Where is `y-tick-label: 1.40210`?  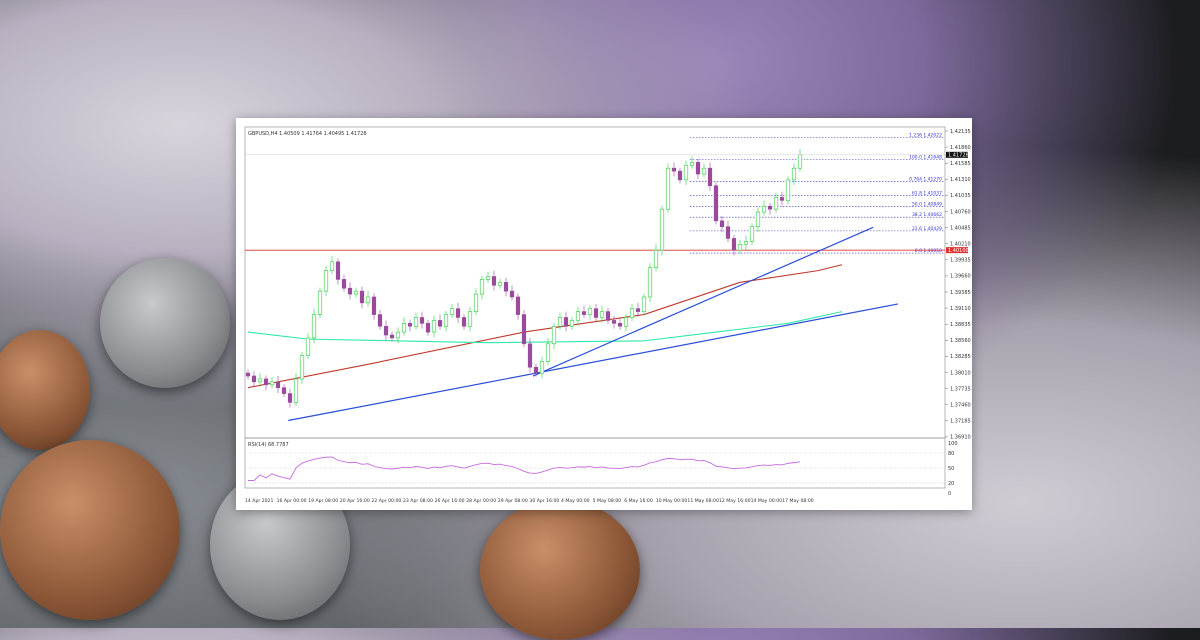
y-tick-label: 1.40210 is located at coordinates (960, 245).